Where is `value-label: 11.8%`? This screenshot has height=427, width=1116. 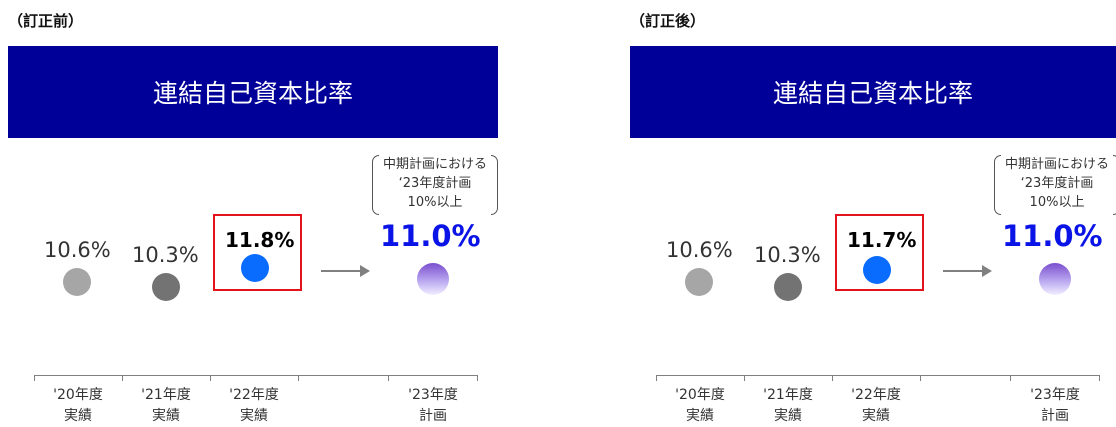
value-label: 11.8% is located at coordinates (260, 240).